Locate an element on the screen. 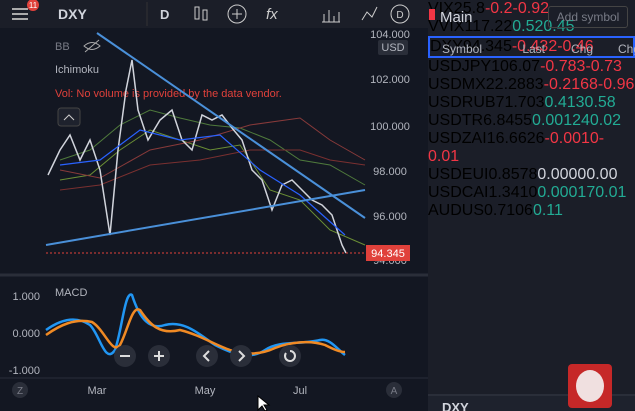 This screenshot has height=411, width=635. last: 117.22 is located at coordinates (488, 26).